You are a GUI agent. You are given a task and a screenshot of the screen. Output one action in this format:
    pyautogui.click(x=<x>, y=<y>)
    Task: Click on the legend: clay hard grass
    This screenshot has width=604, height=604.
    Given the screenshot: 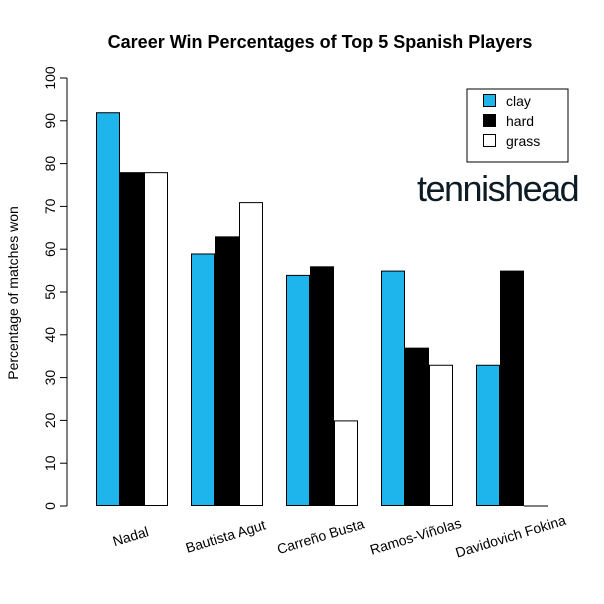 What is the action you would take?
    pyautogui.click(x=517, y=125)
    